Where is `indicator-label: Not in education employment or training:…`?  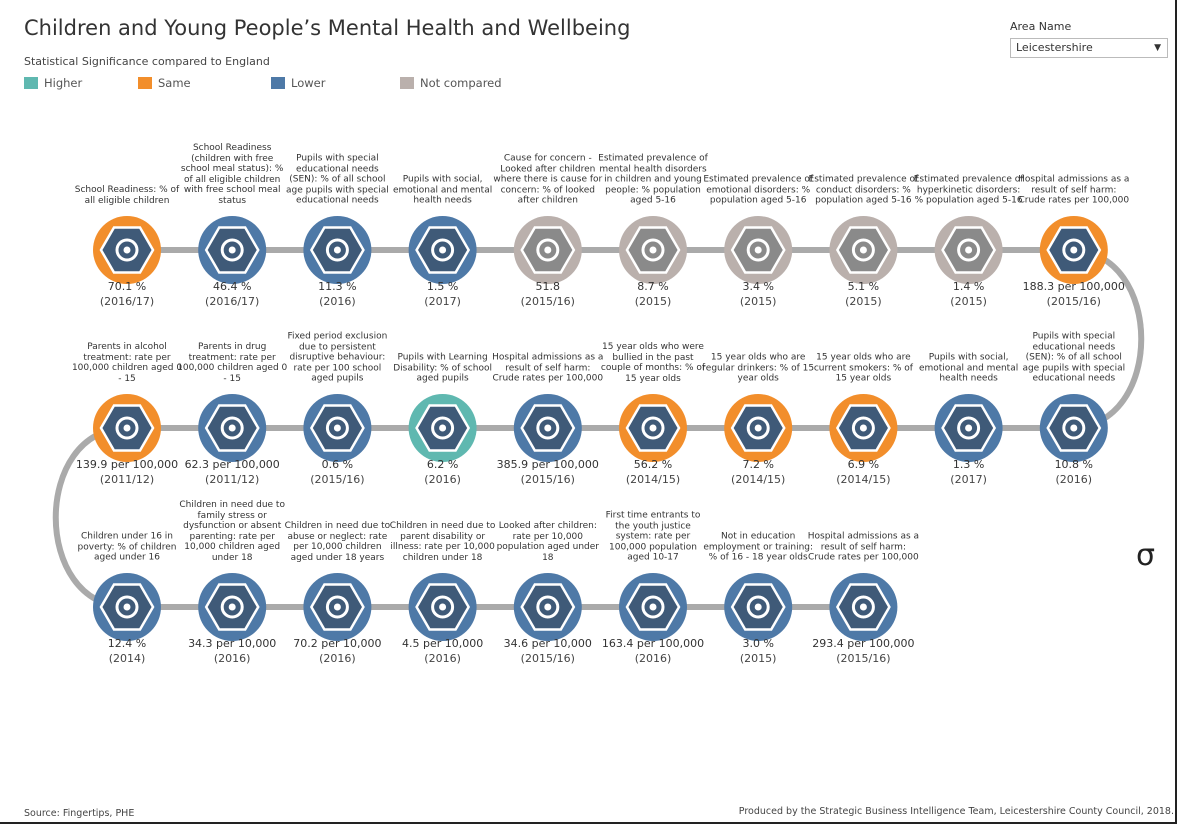
indicator-label: Not in education employment or training:… is located at coordinates (758, 547).